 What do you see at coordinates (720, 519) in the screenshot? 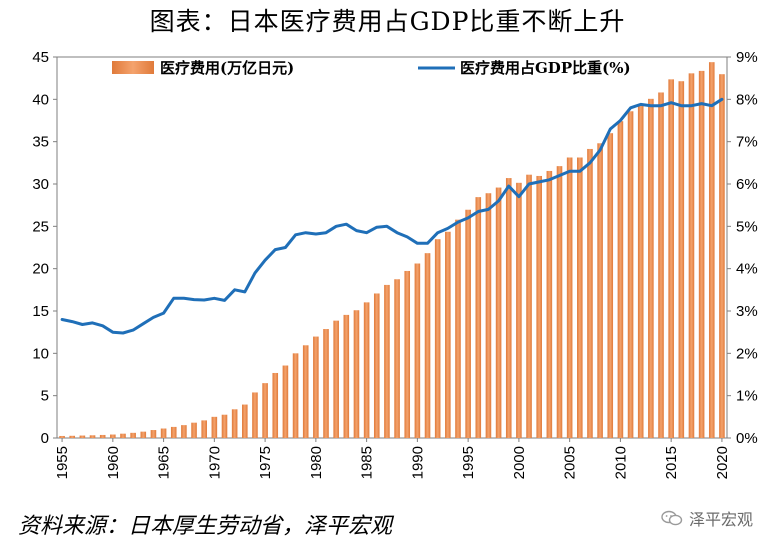
I see `watermark-label: 泽平宏观` at bounding box center [720, 519].